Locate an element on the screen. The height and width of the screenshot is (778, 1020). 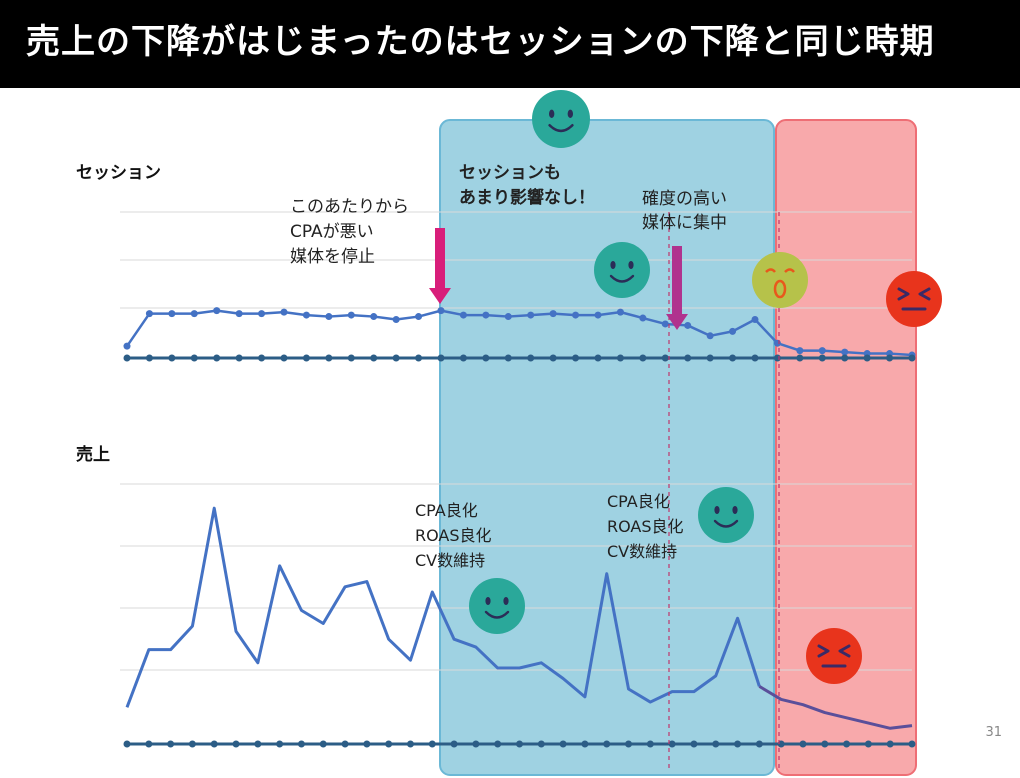
slide-title: 売上の下降がはじまったのはセッションの下降と同じ時期 is located at coordinates (480, 42).